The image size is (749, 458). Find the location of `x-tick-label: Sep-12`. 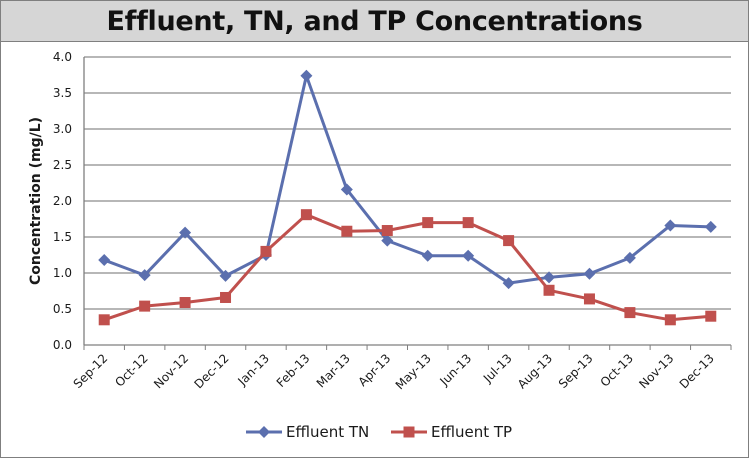

x-tick-label: Sep-12 is located at coordinates (91, 371).